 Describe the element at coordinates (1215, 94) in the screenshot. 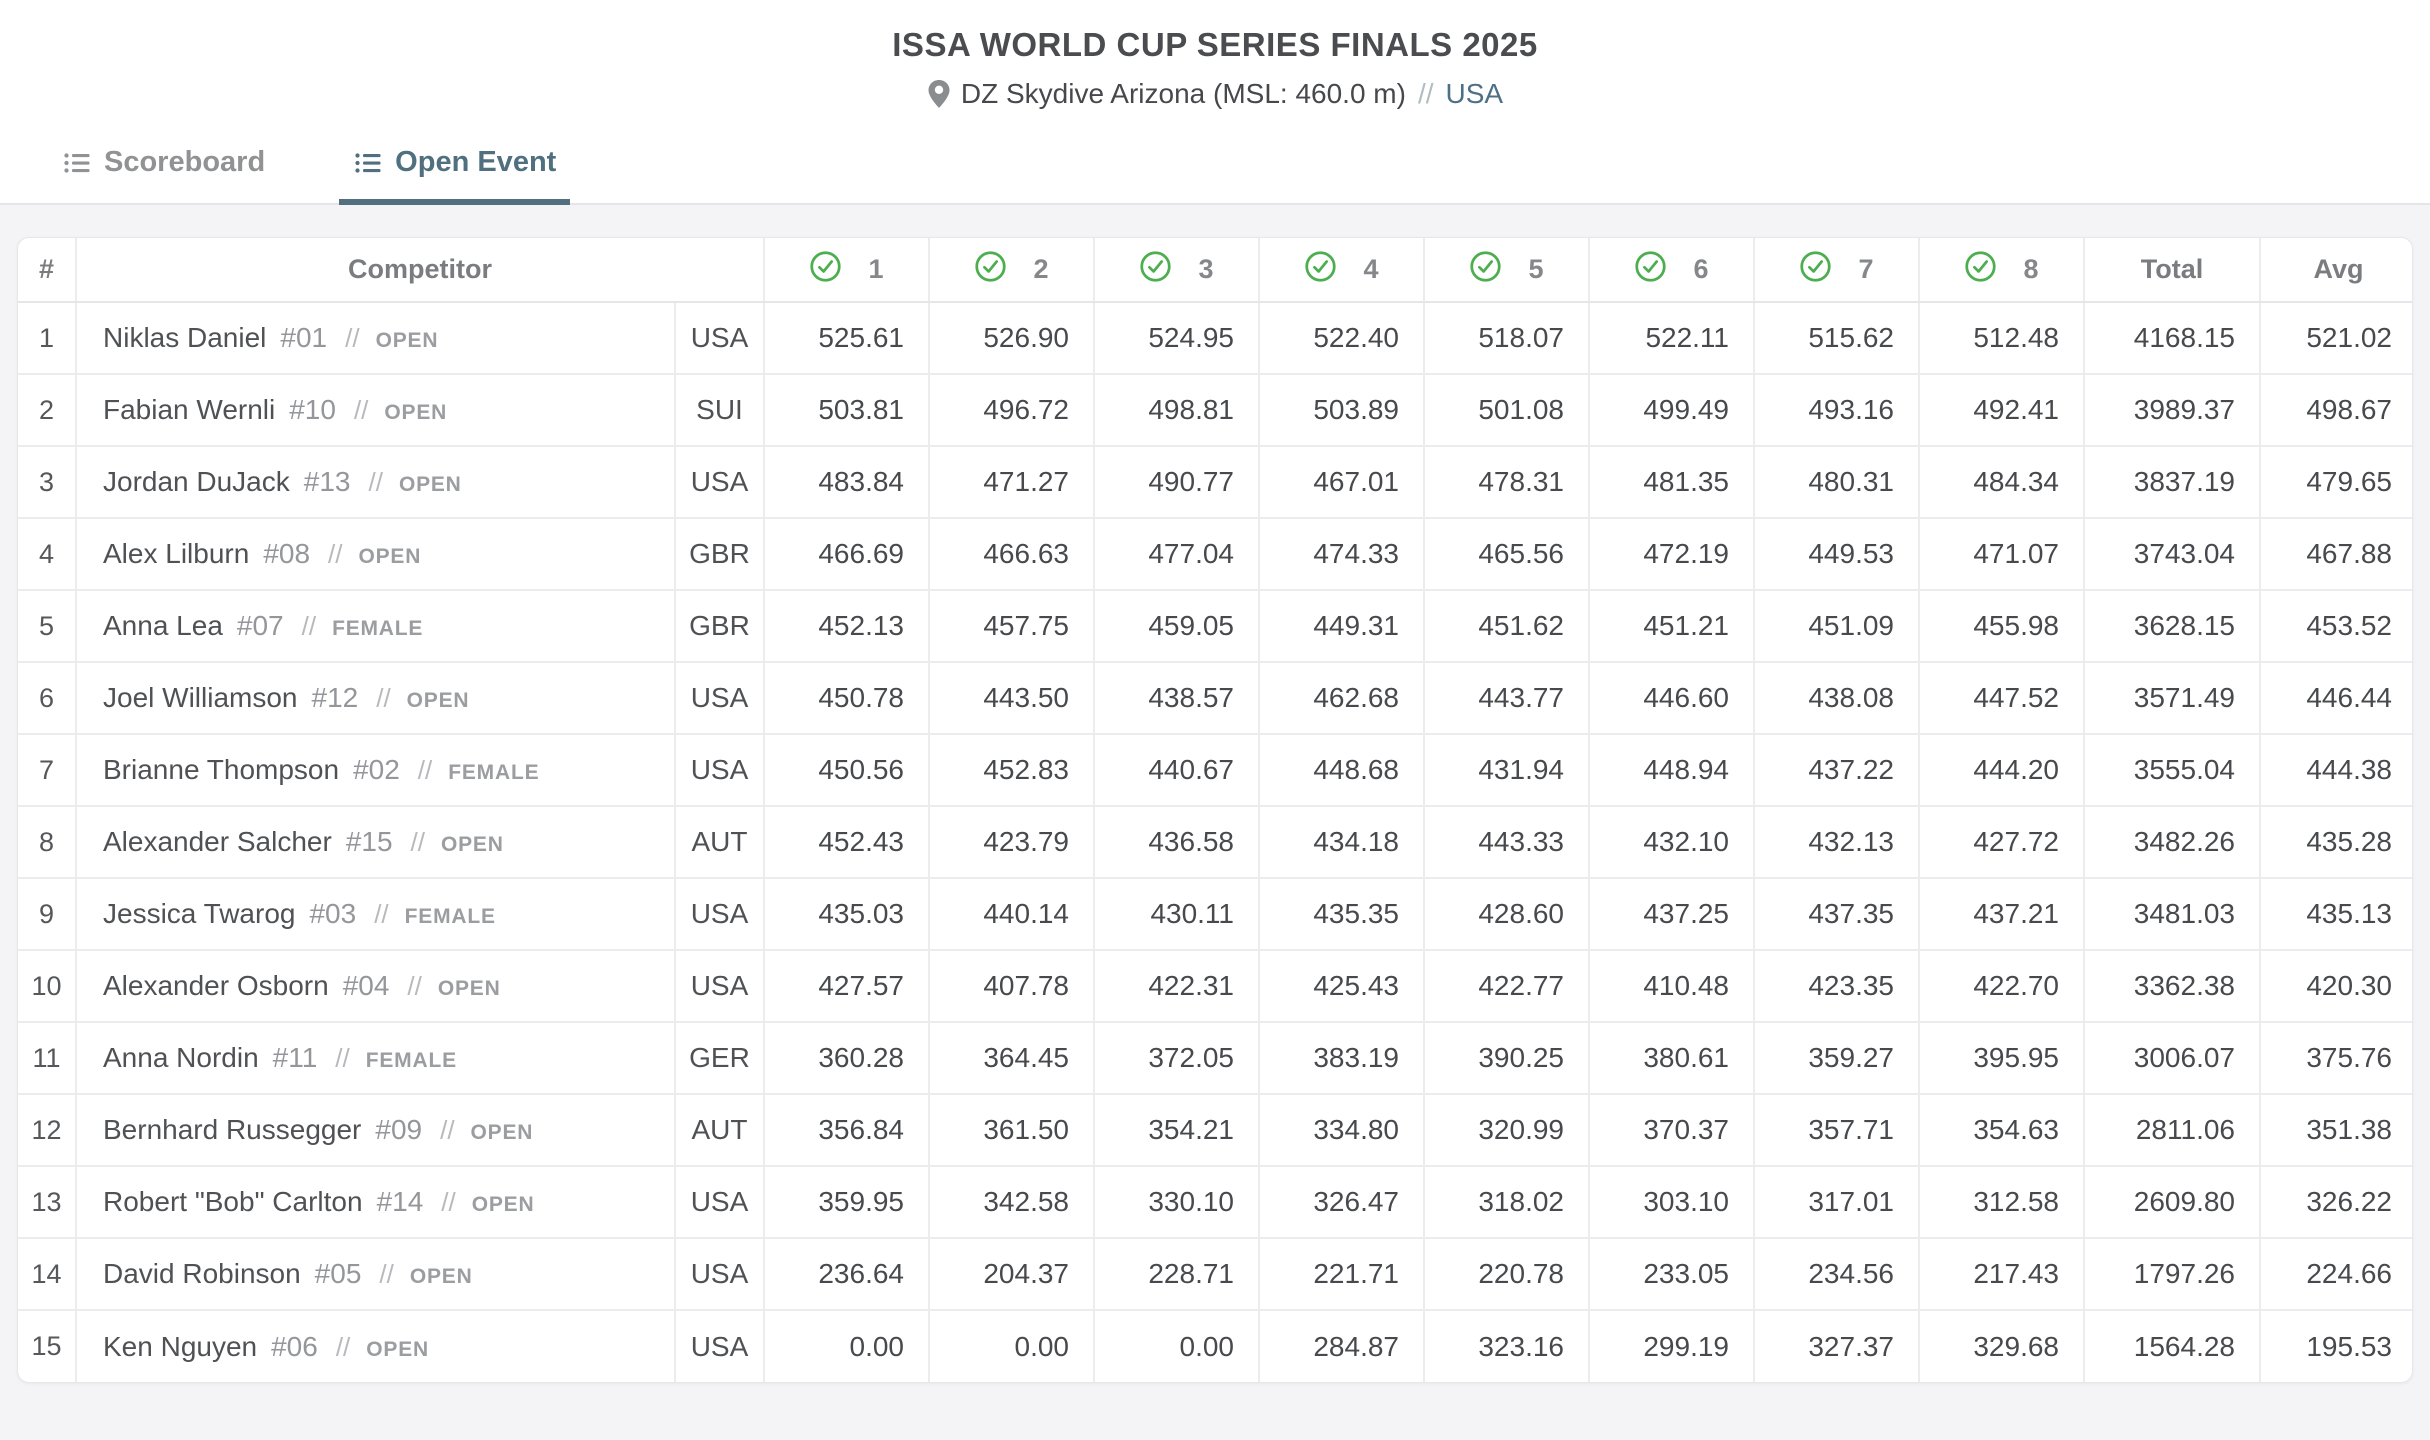

I see `location-line: DZ Skydive Arizona (MSL: 460.0 m) // USA` at that location.